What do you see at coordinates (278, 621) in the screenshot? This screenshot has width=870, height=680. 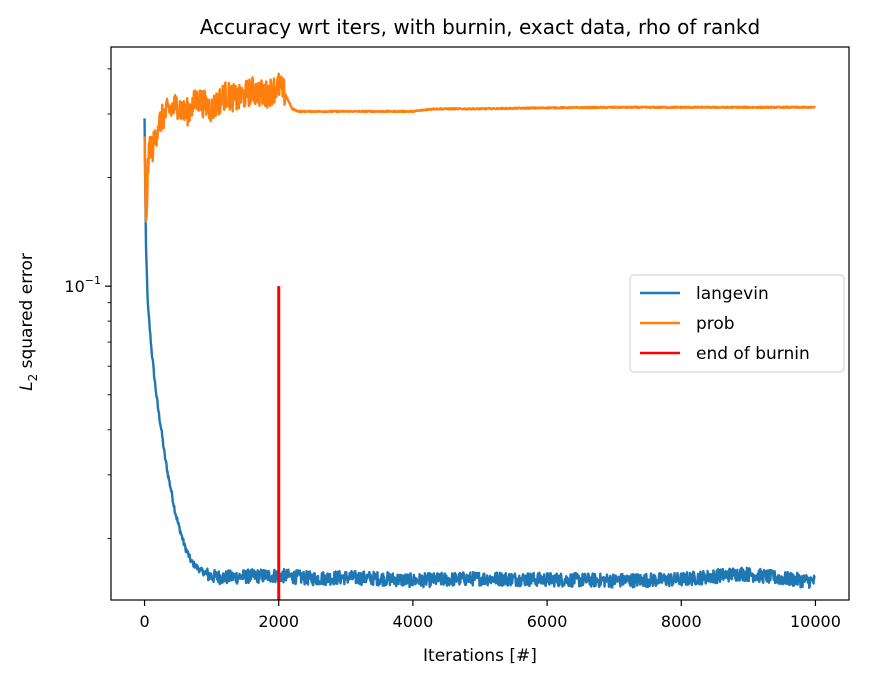 I see `x-tick-label: 2000` at bounding box center [278, 621].